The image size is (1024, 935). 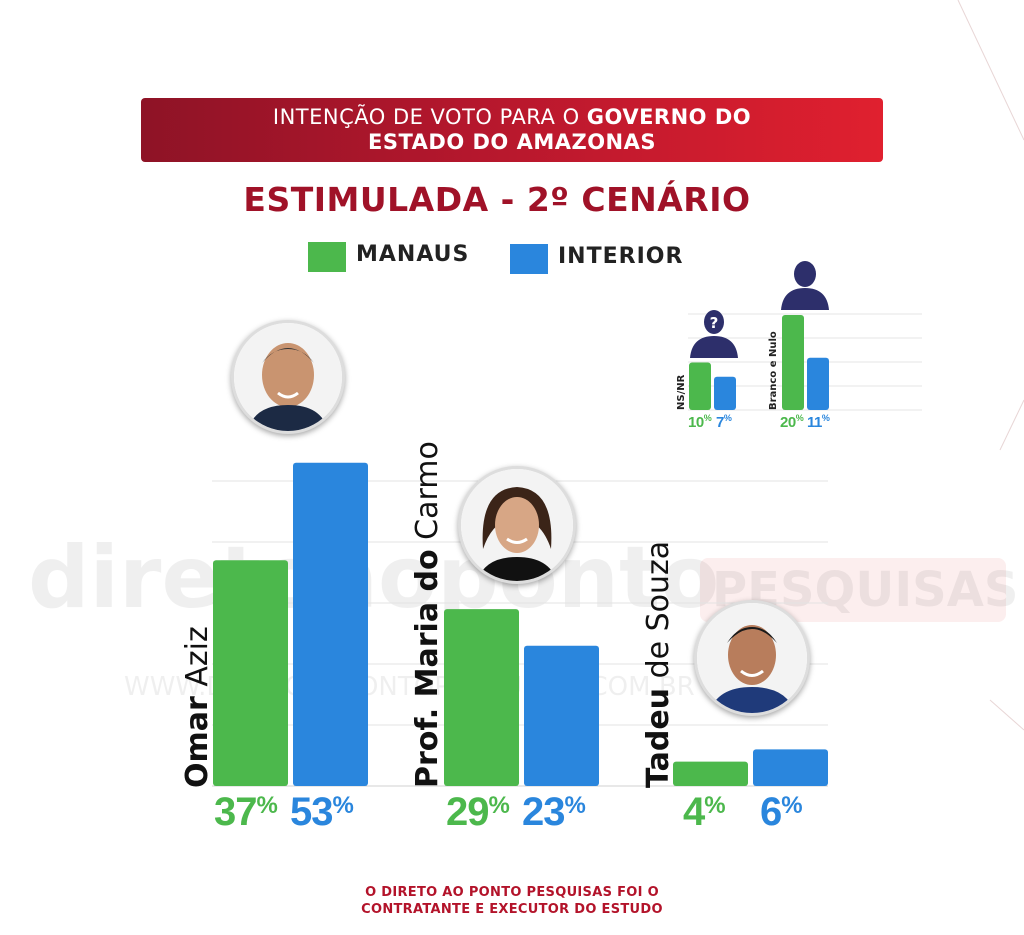 What do you see at coordinates (793, 362) in the screenshot?
I see `bar-branco-nulo-manaus` at bounding box center [793, 362].